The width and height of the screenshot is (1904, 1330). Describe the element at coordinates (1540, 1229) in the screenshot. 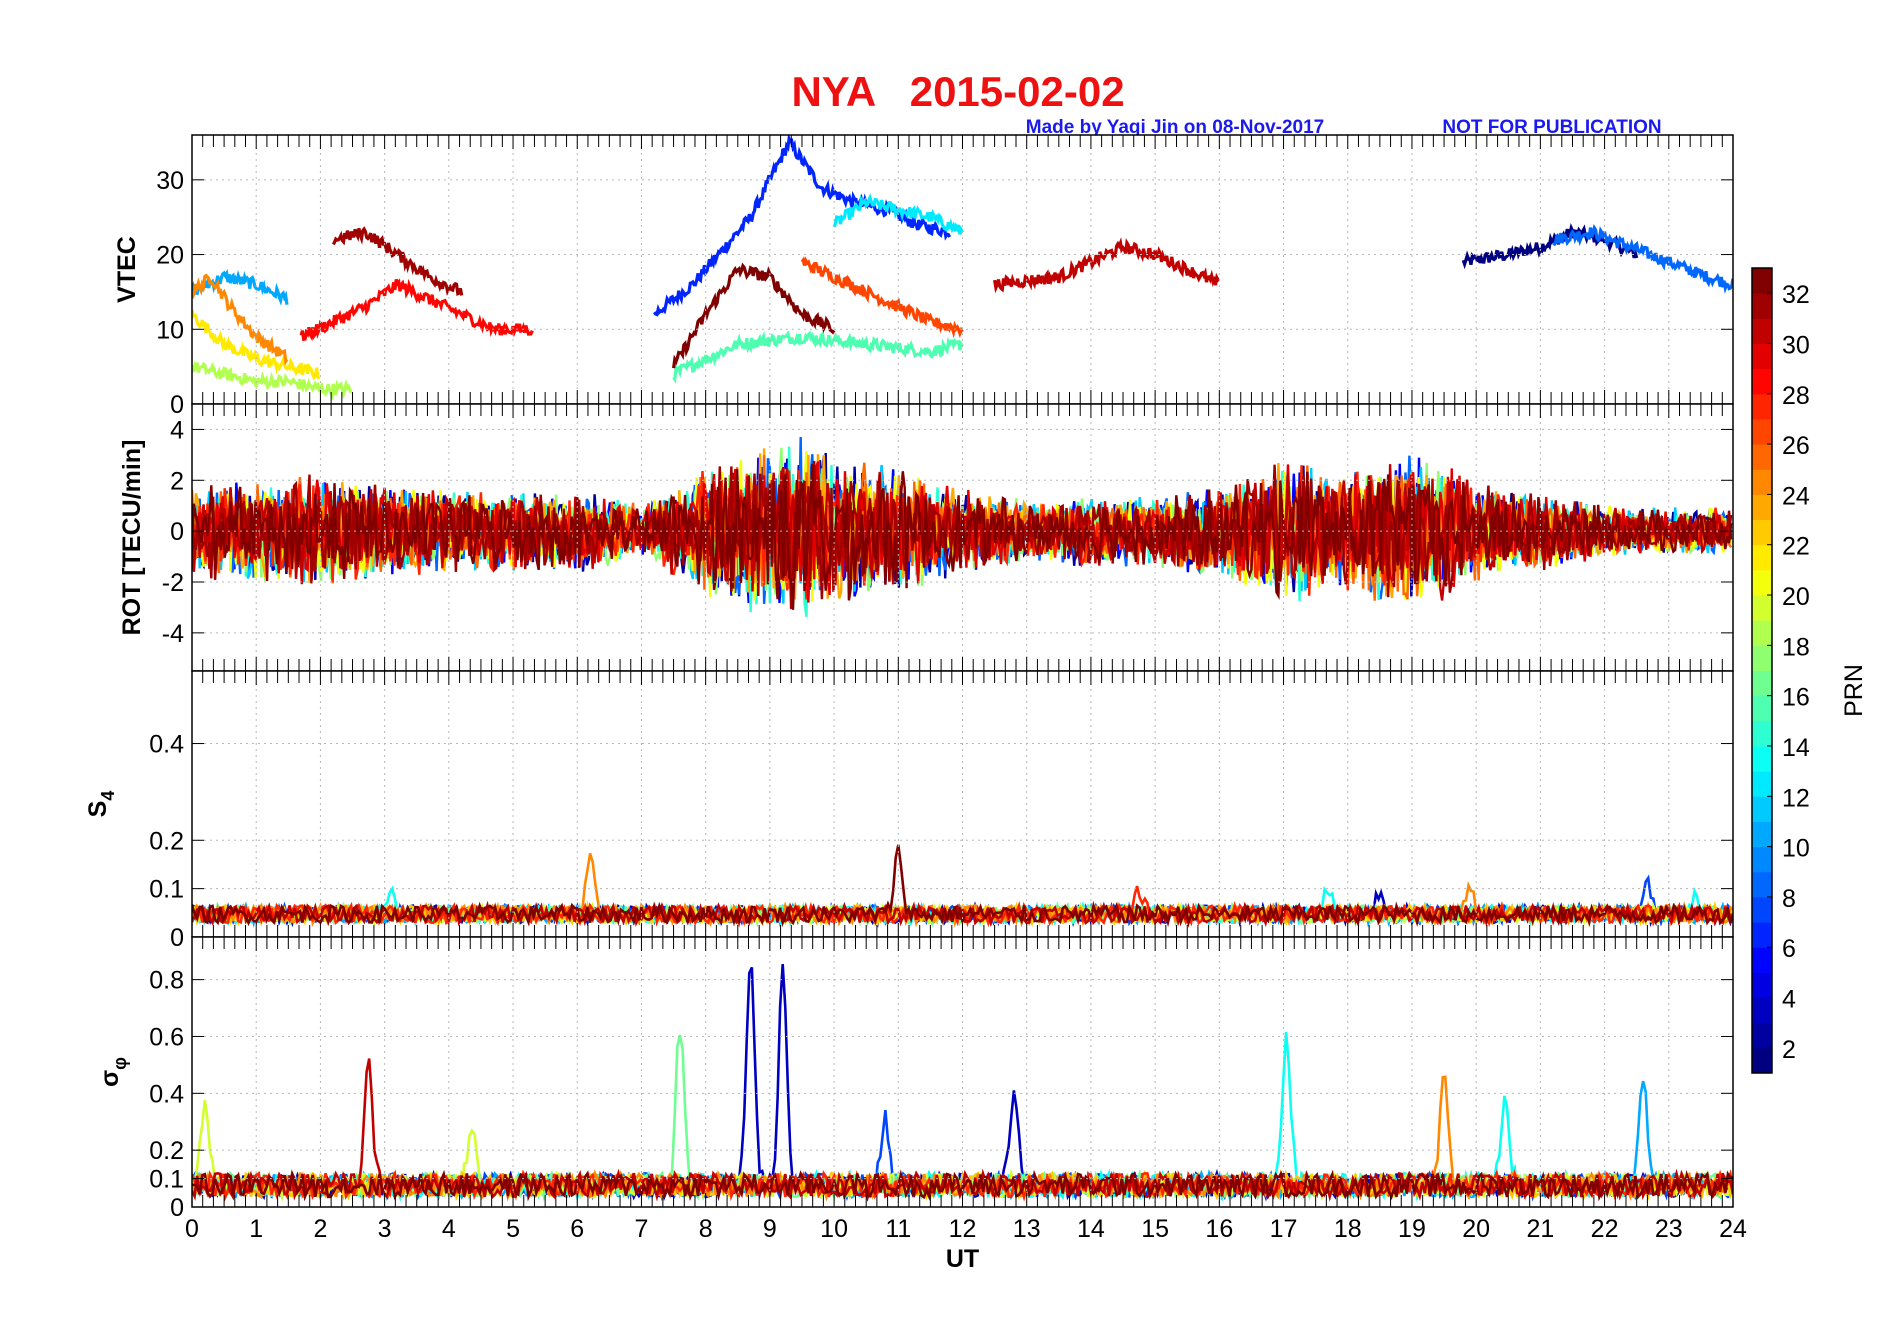

I see `x-tick-label: 21` at that location.